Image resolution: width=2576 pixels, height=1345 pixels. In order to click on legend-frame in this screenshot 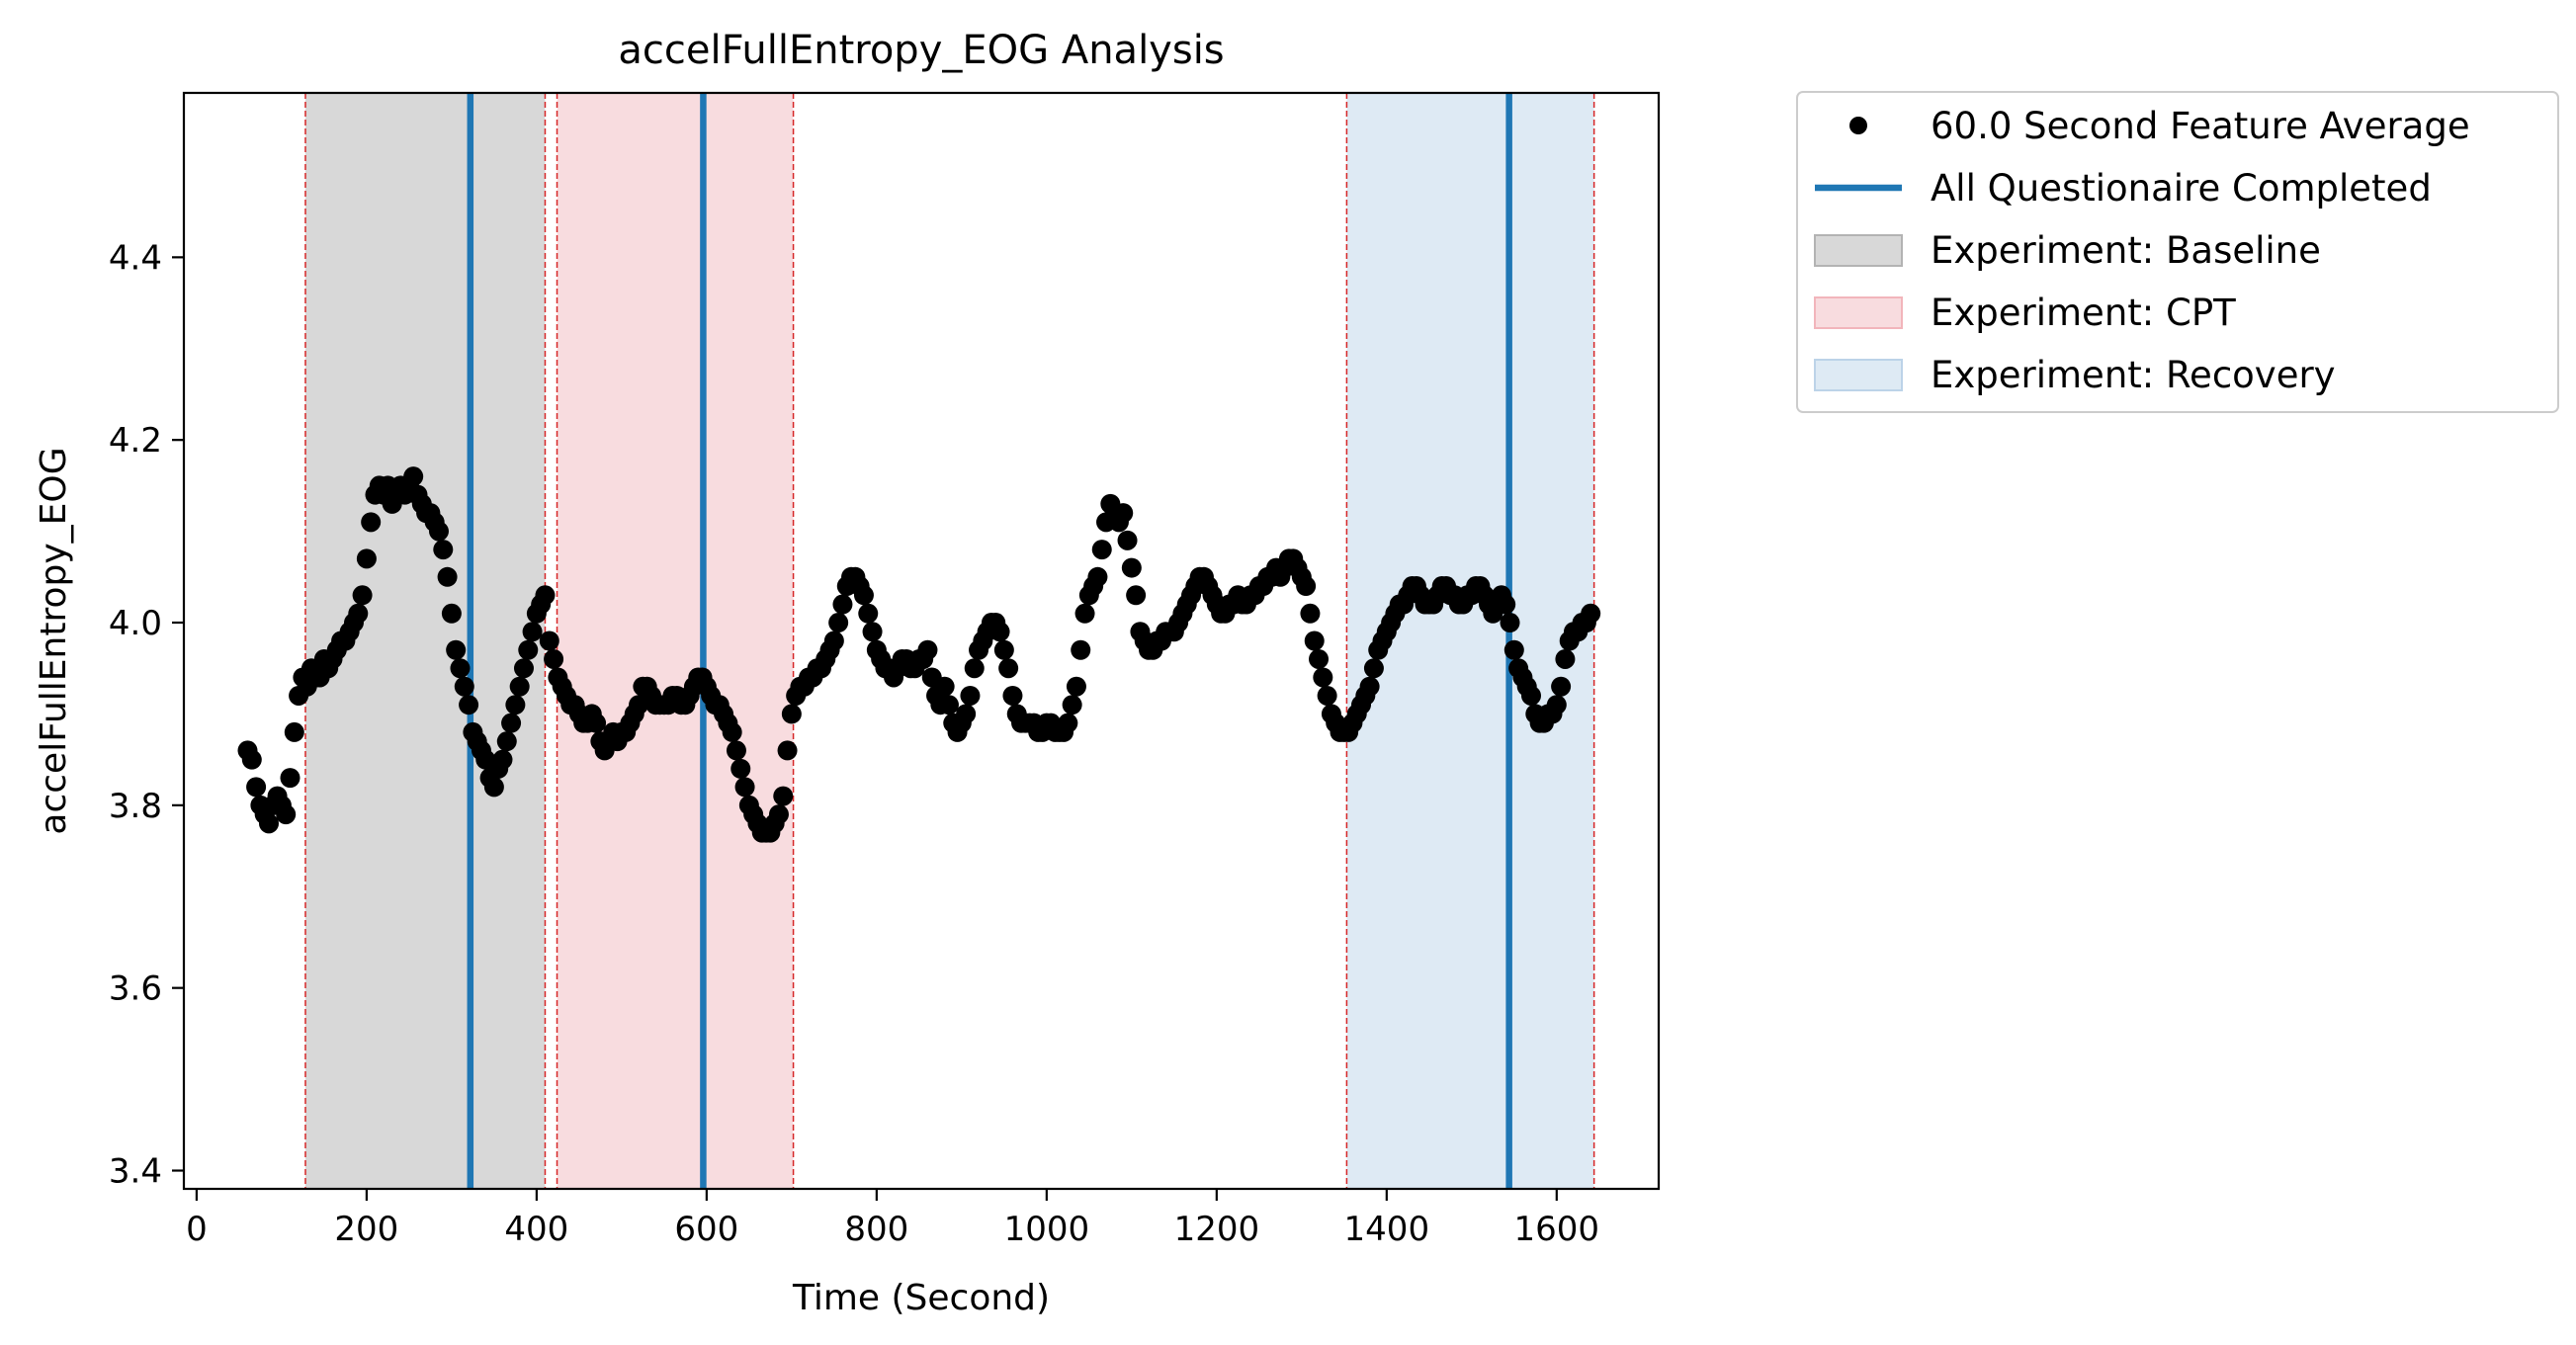, I will do `click(2177, 252)`.